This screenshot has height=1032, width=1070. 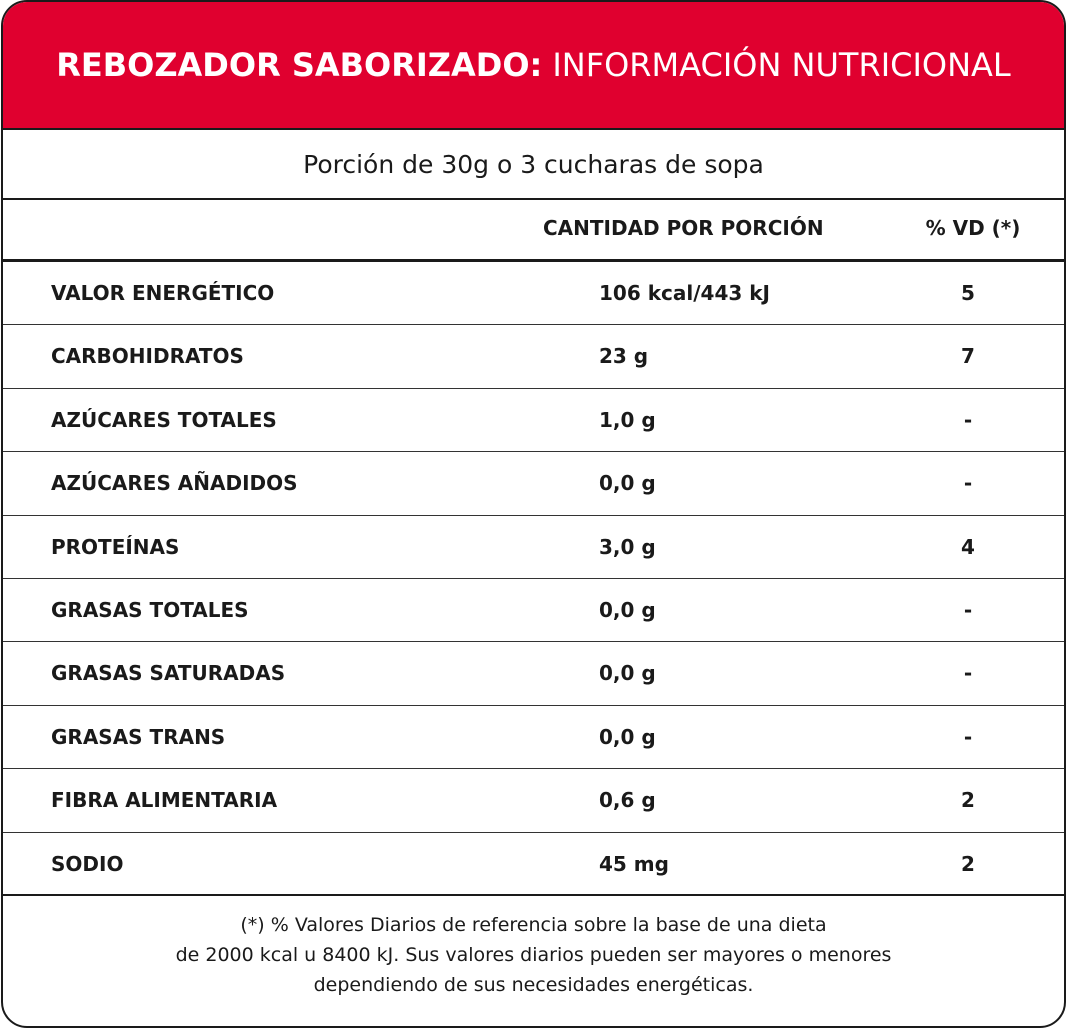 What do you see at coordinates (163, 293) in the screenshot?
I see `nutrient-name: VALOR ENERGÉTICO` at bounding box center [163, 293].